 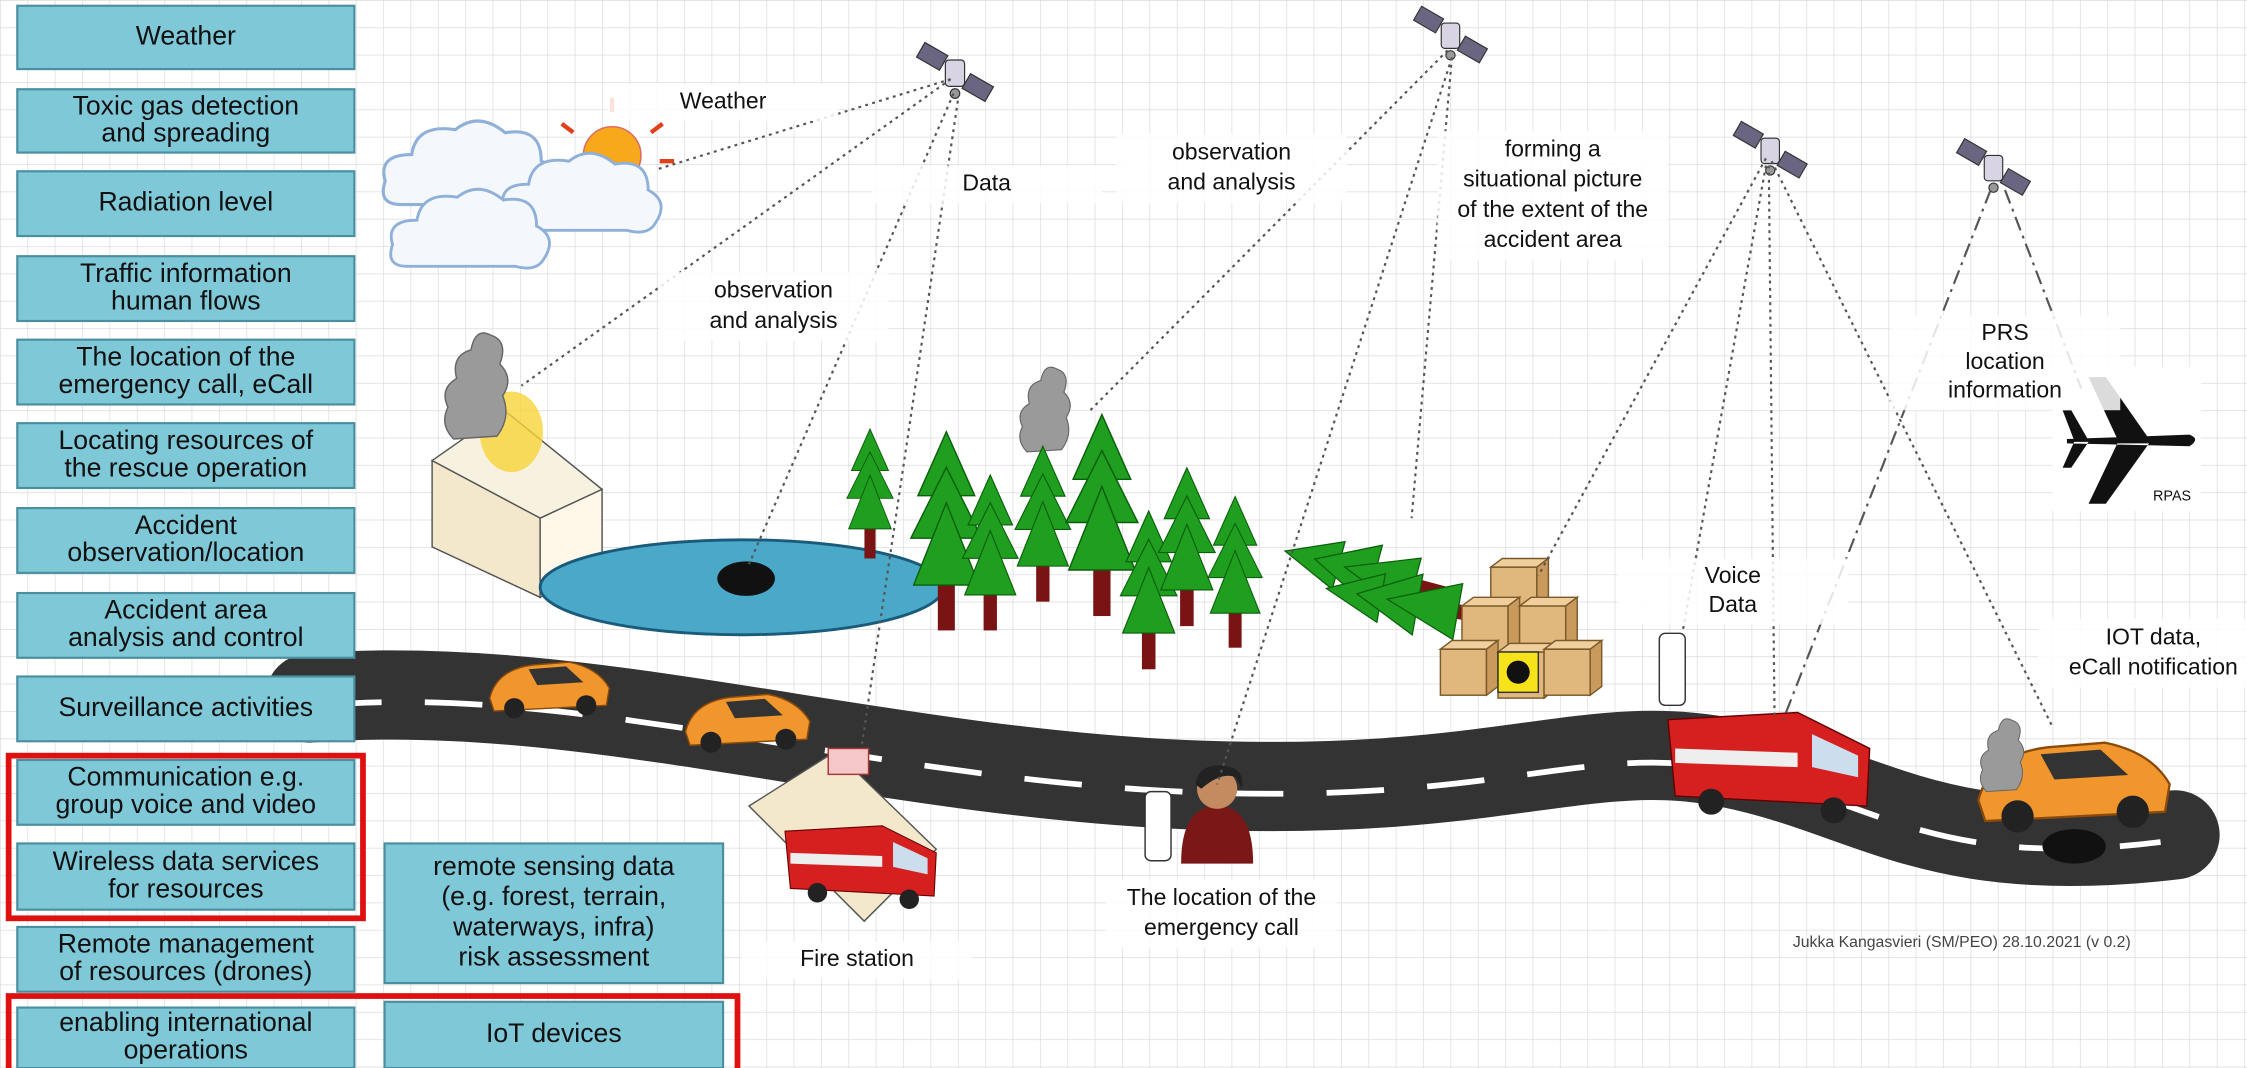 I want to click on label-line: Locating resources of, so click(x=185, y=440).